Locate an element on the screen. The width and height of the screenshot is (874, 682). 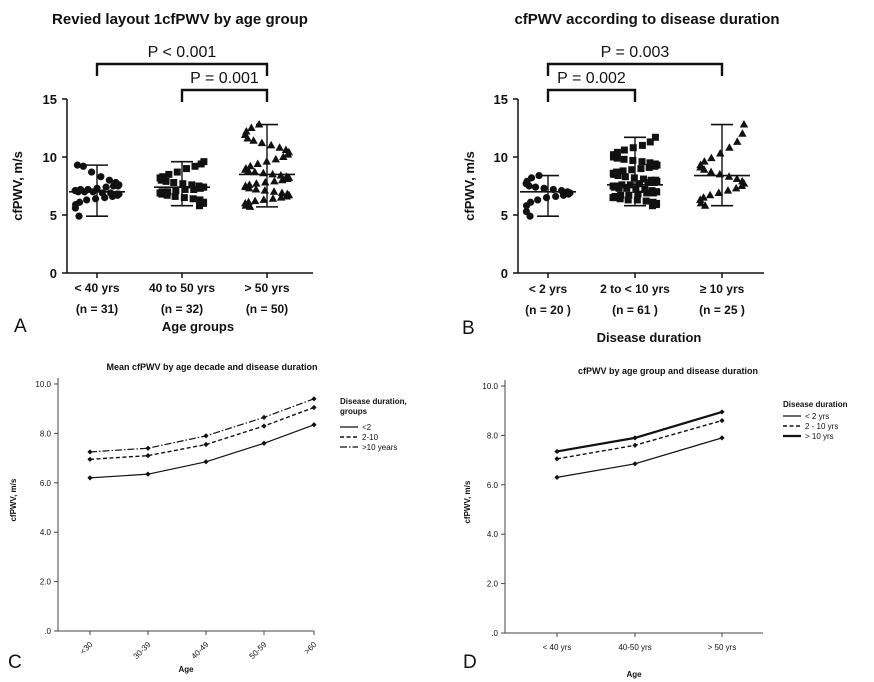
legend-label: 2 - 10 yrs is located at coordinates (821, 426).